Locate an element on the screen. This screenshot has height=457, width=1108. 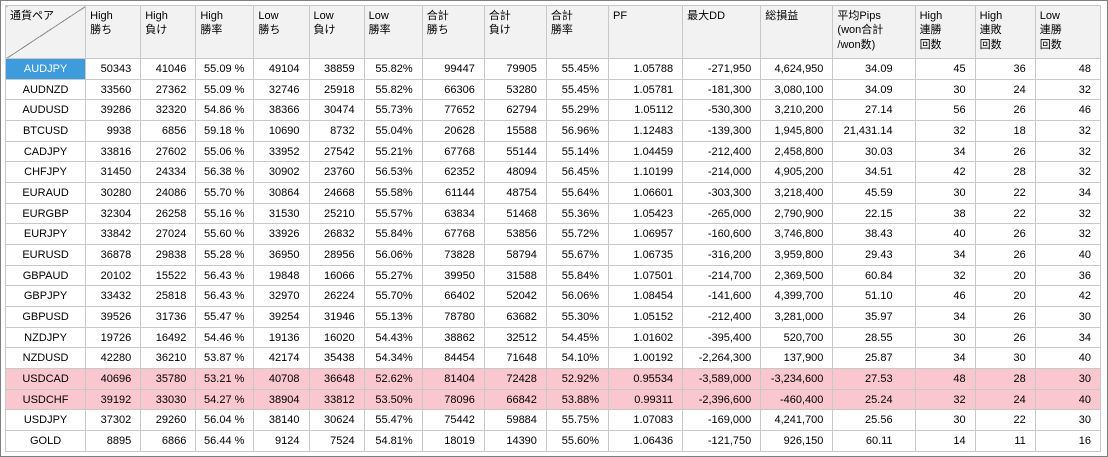
cell-pf: 1.05423 is located at coordinates (646, 213).